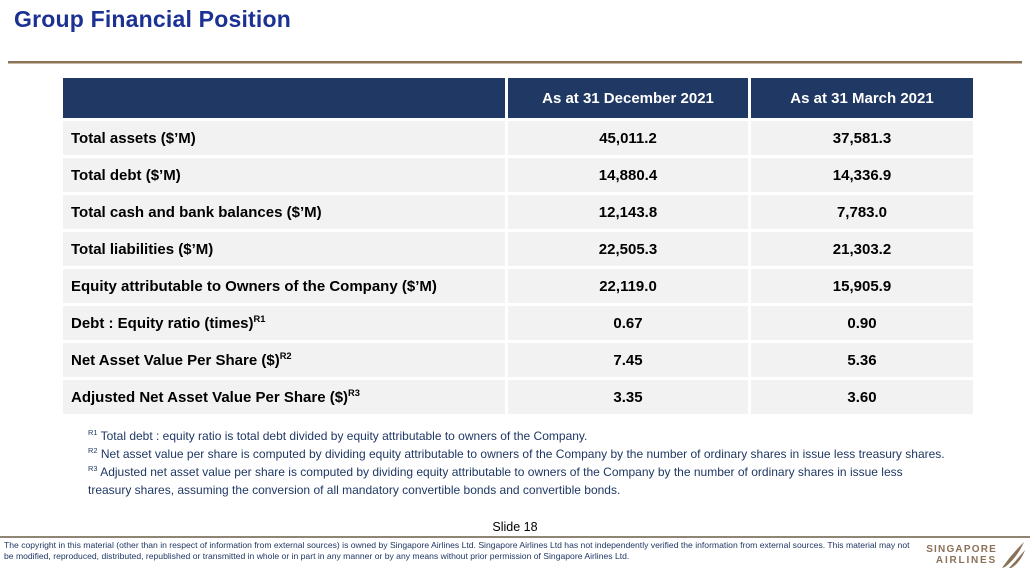  I want to click on row-label: Debt : Equity ratio (times)R1, so click(284, 323).